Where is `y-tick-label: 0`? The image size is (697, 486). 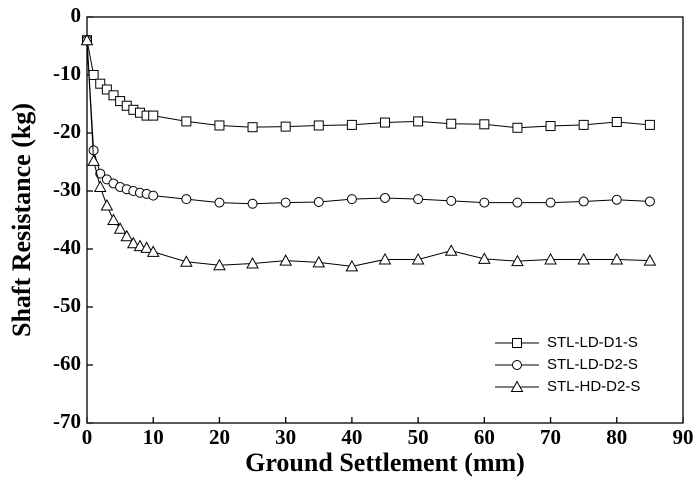 y-tick-label: 0 is located at coordinates (76, 15).